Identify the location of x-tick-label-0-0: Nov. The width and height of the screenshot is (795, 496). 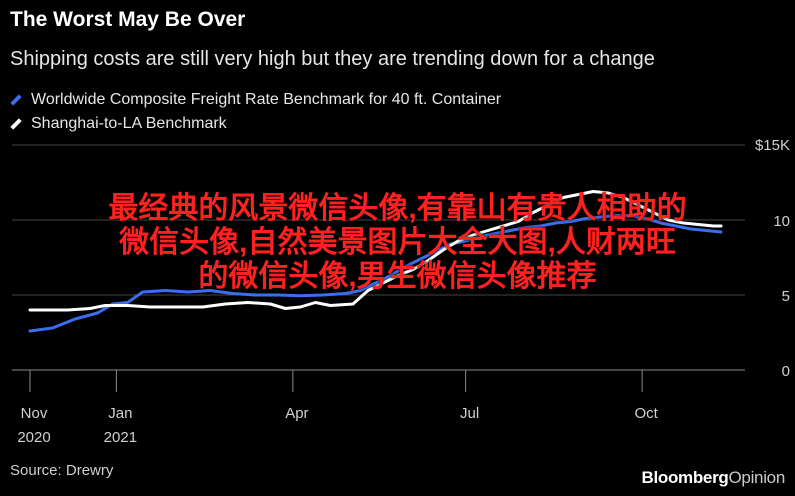
(34, 413).